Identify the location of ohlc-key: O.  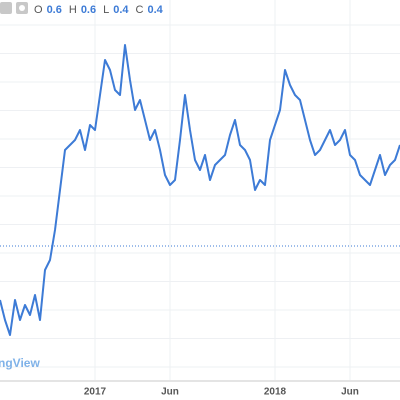
(38, 10).